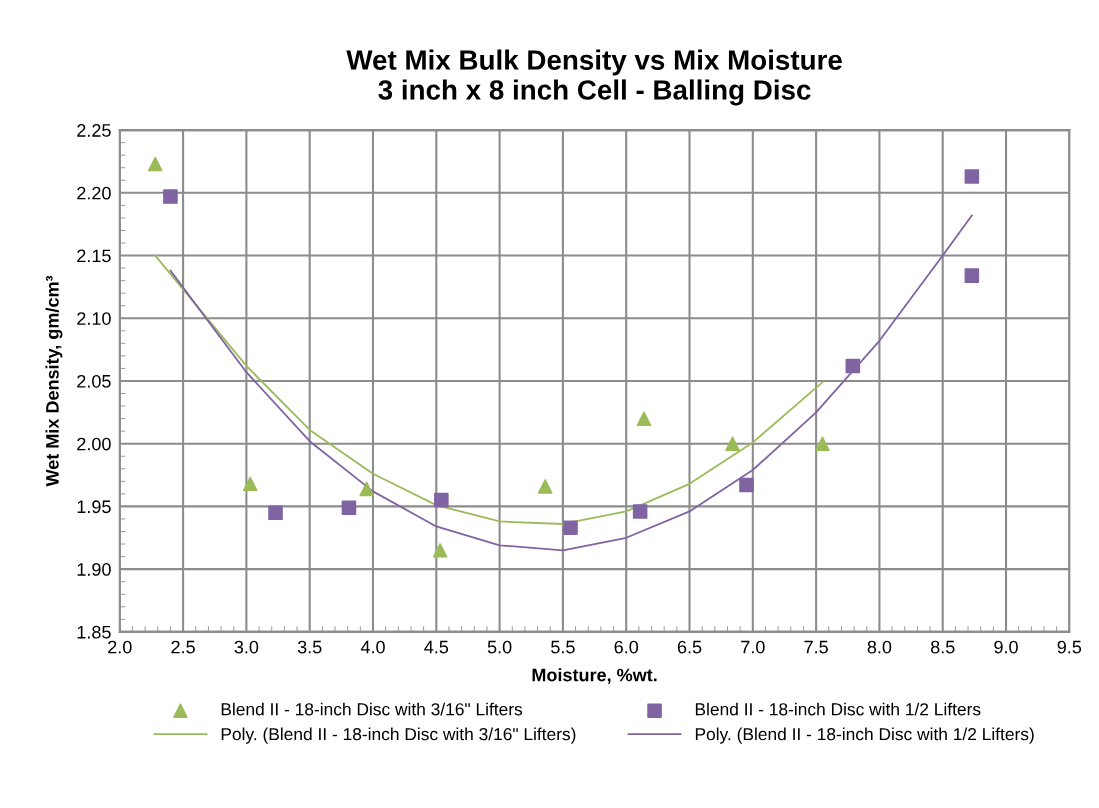 The image size is (1099, 808). Describe the element at coordinates (120, 647) in the screenshot. I see `x-tick-label: 2.0` at that location.